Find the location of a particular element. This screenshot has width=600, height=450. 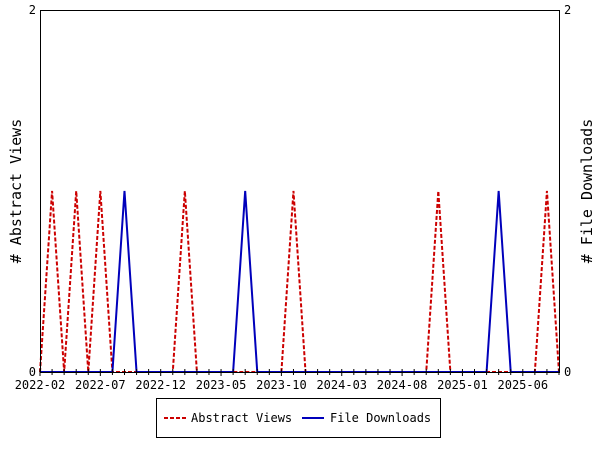

y-right-tick-2: 2 is located at coordinates (567, 10).